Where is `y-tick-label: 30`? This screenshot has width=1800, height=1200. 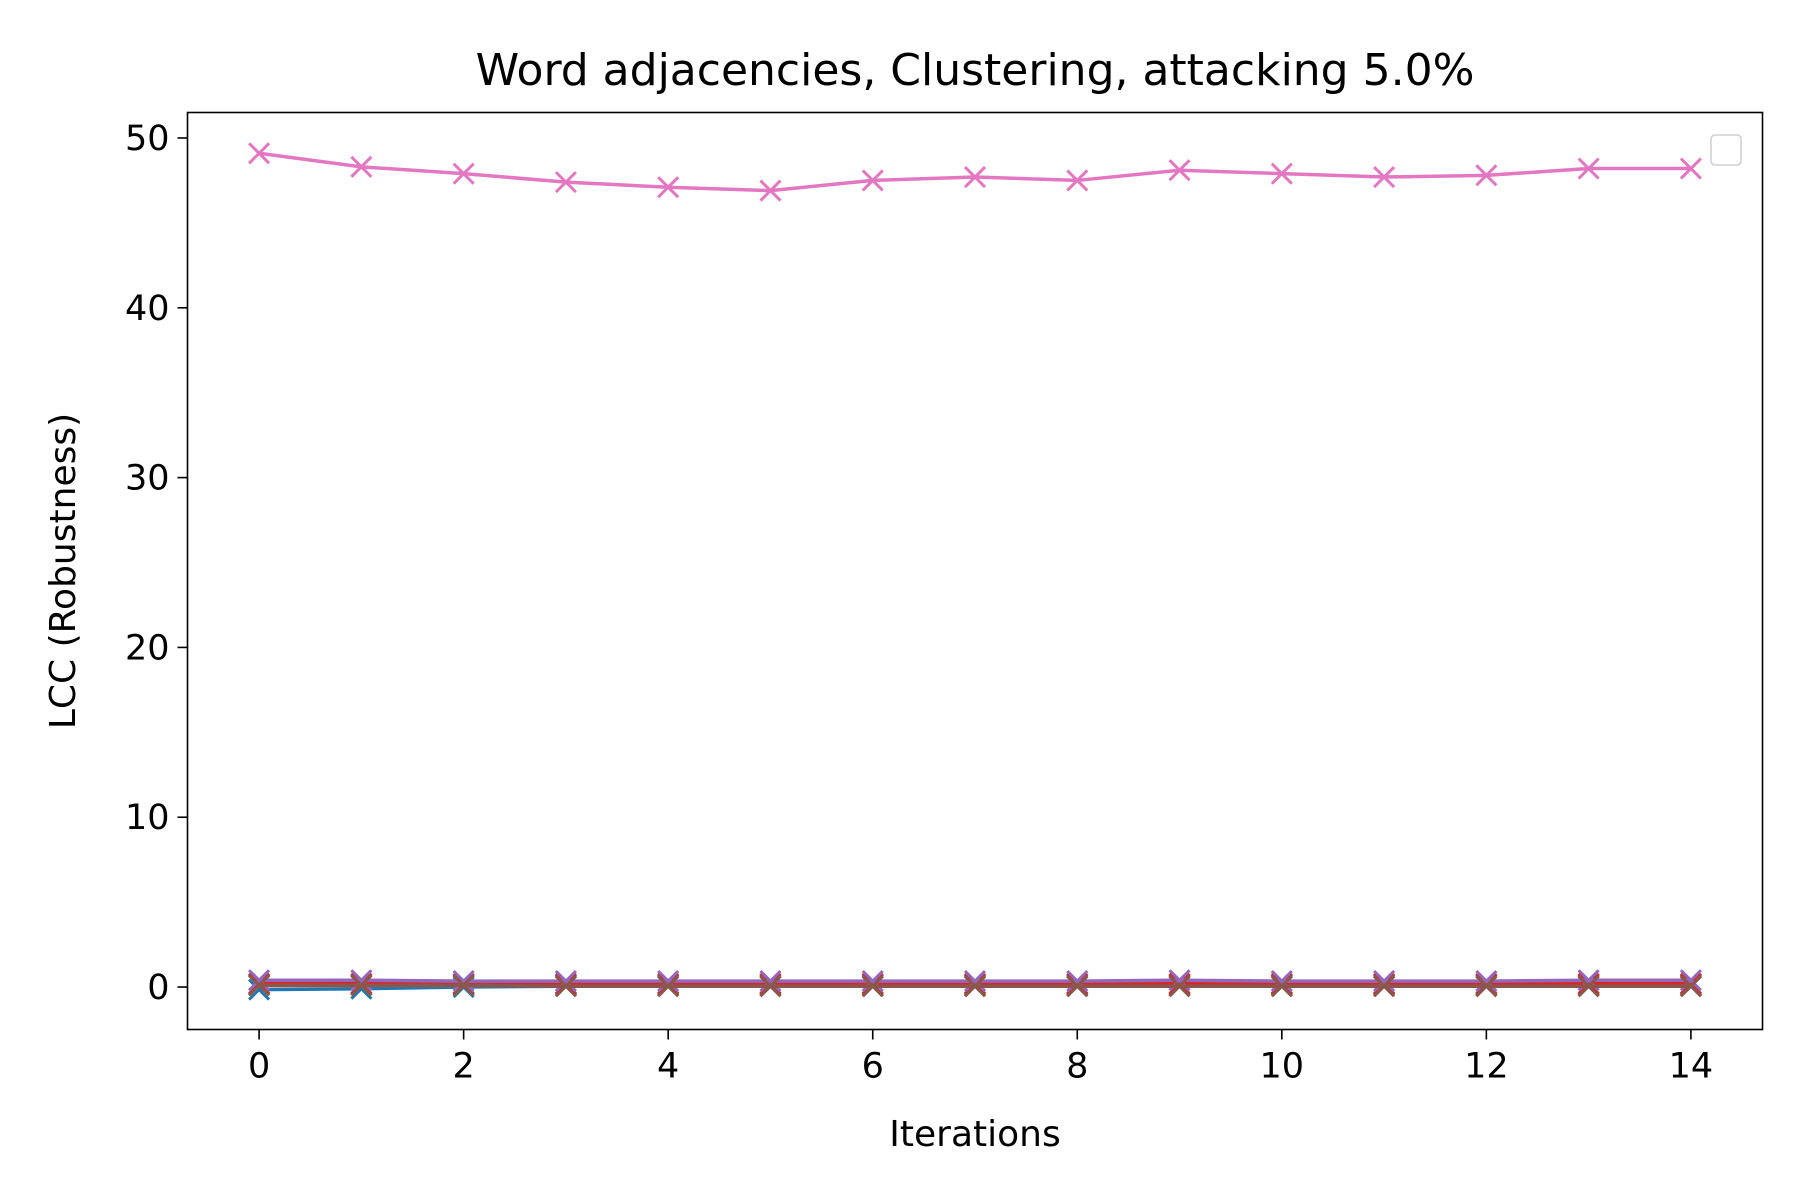
y-tick-label: 30 is located at coordinates (147, 479).